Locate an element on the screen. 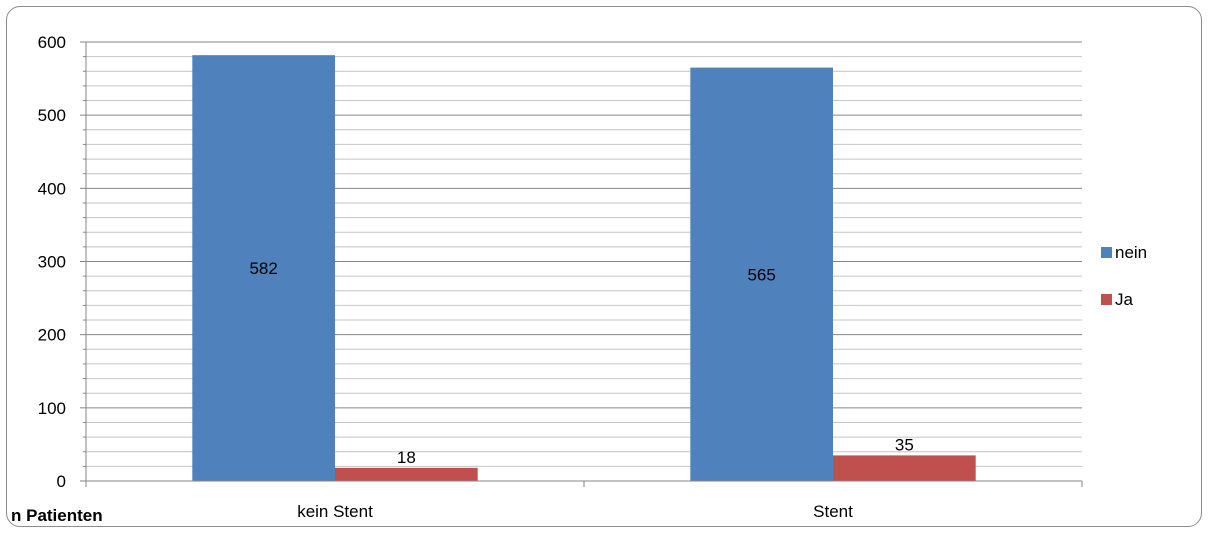 This screenshot has height=533, width=1208. y-tick-label: 100 is located at coordinates (52, 408).